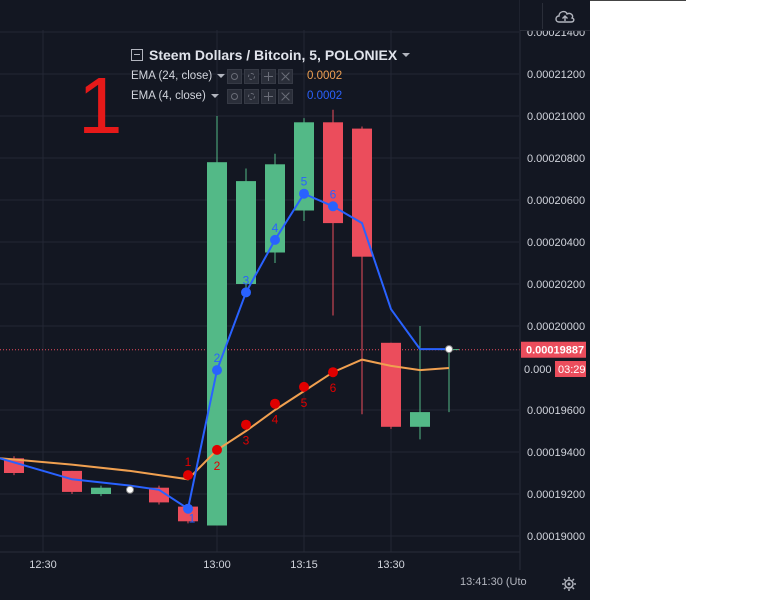  What do you see at coordinates (137, 55) in the screenshot?
I see `collapse-icon` at bounding box center [137, 55].